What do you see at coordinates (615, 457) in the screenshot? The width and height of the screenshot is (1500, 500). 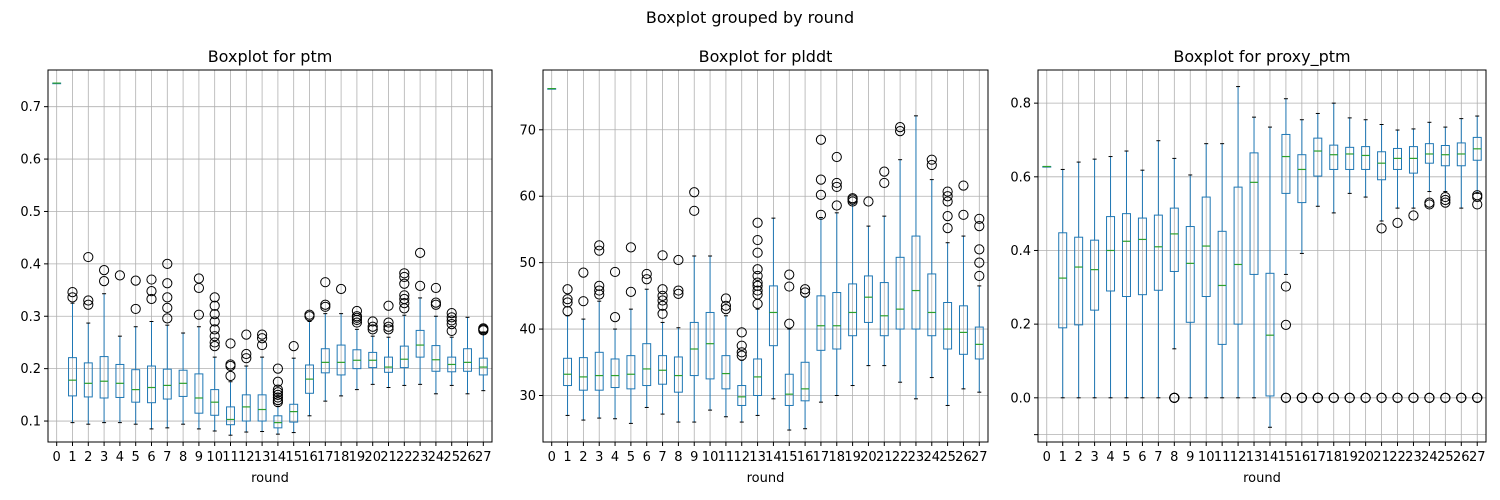 I see `xtick-label: 4` at bounding box center [615, 457].